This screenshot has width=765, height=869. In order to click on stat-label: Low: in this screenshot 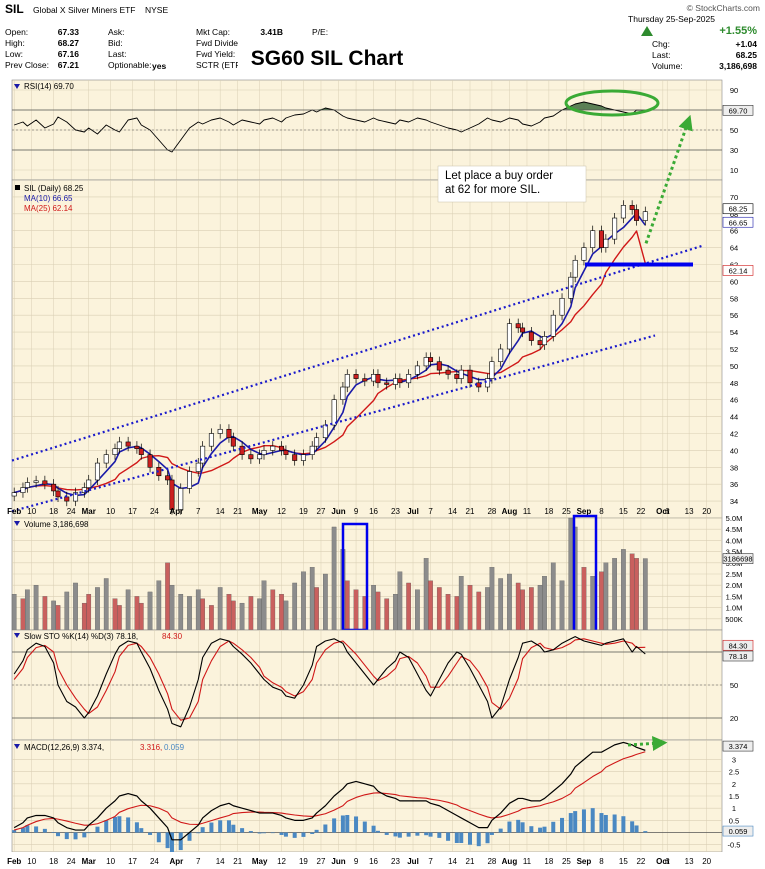, I will do `click(14, 54)`.